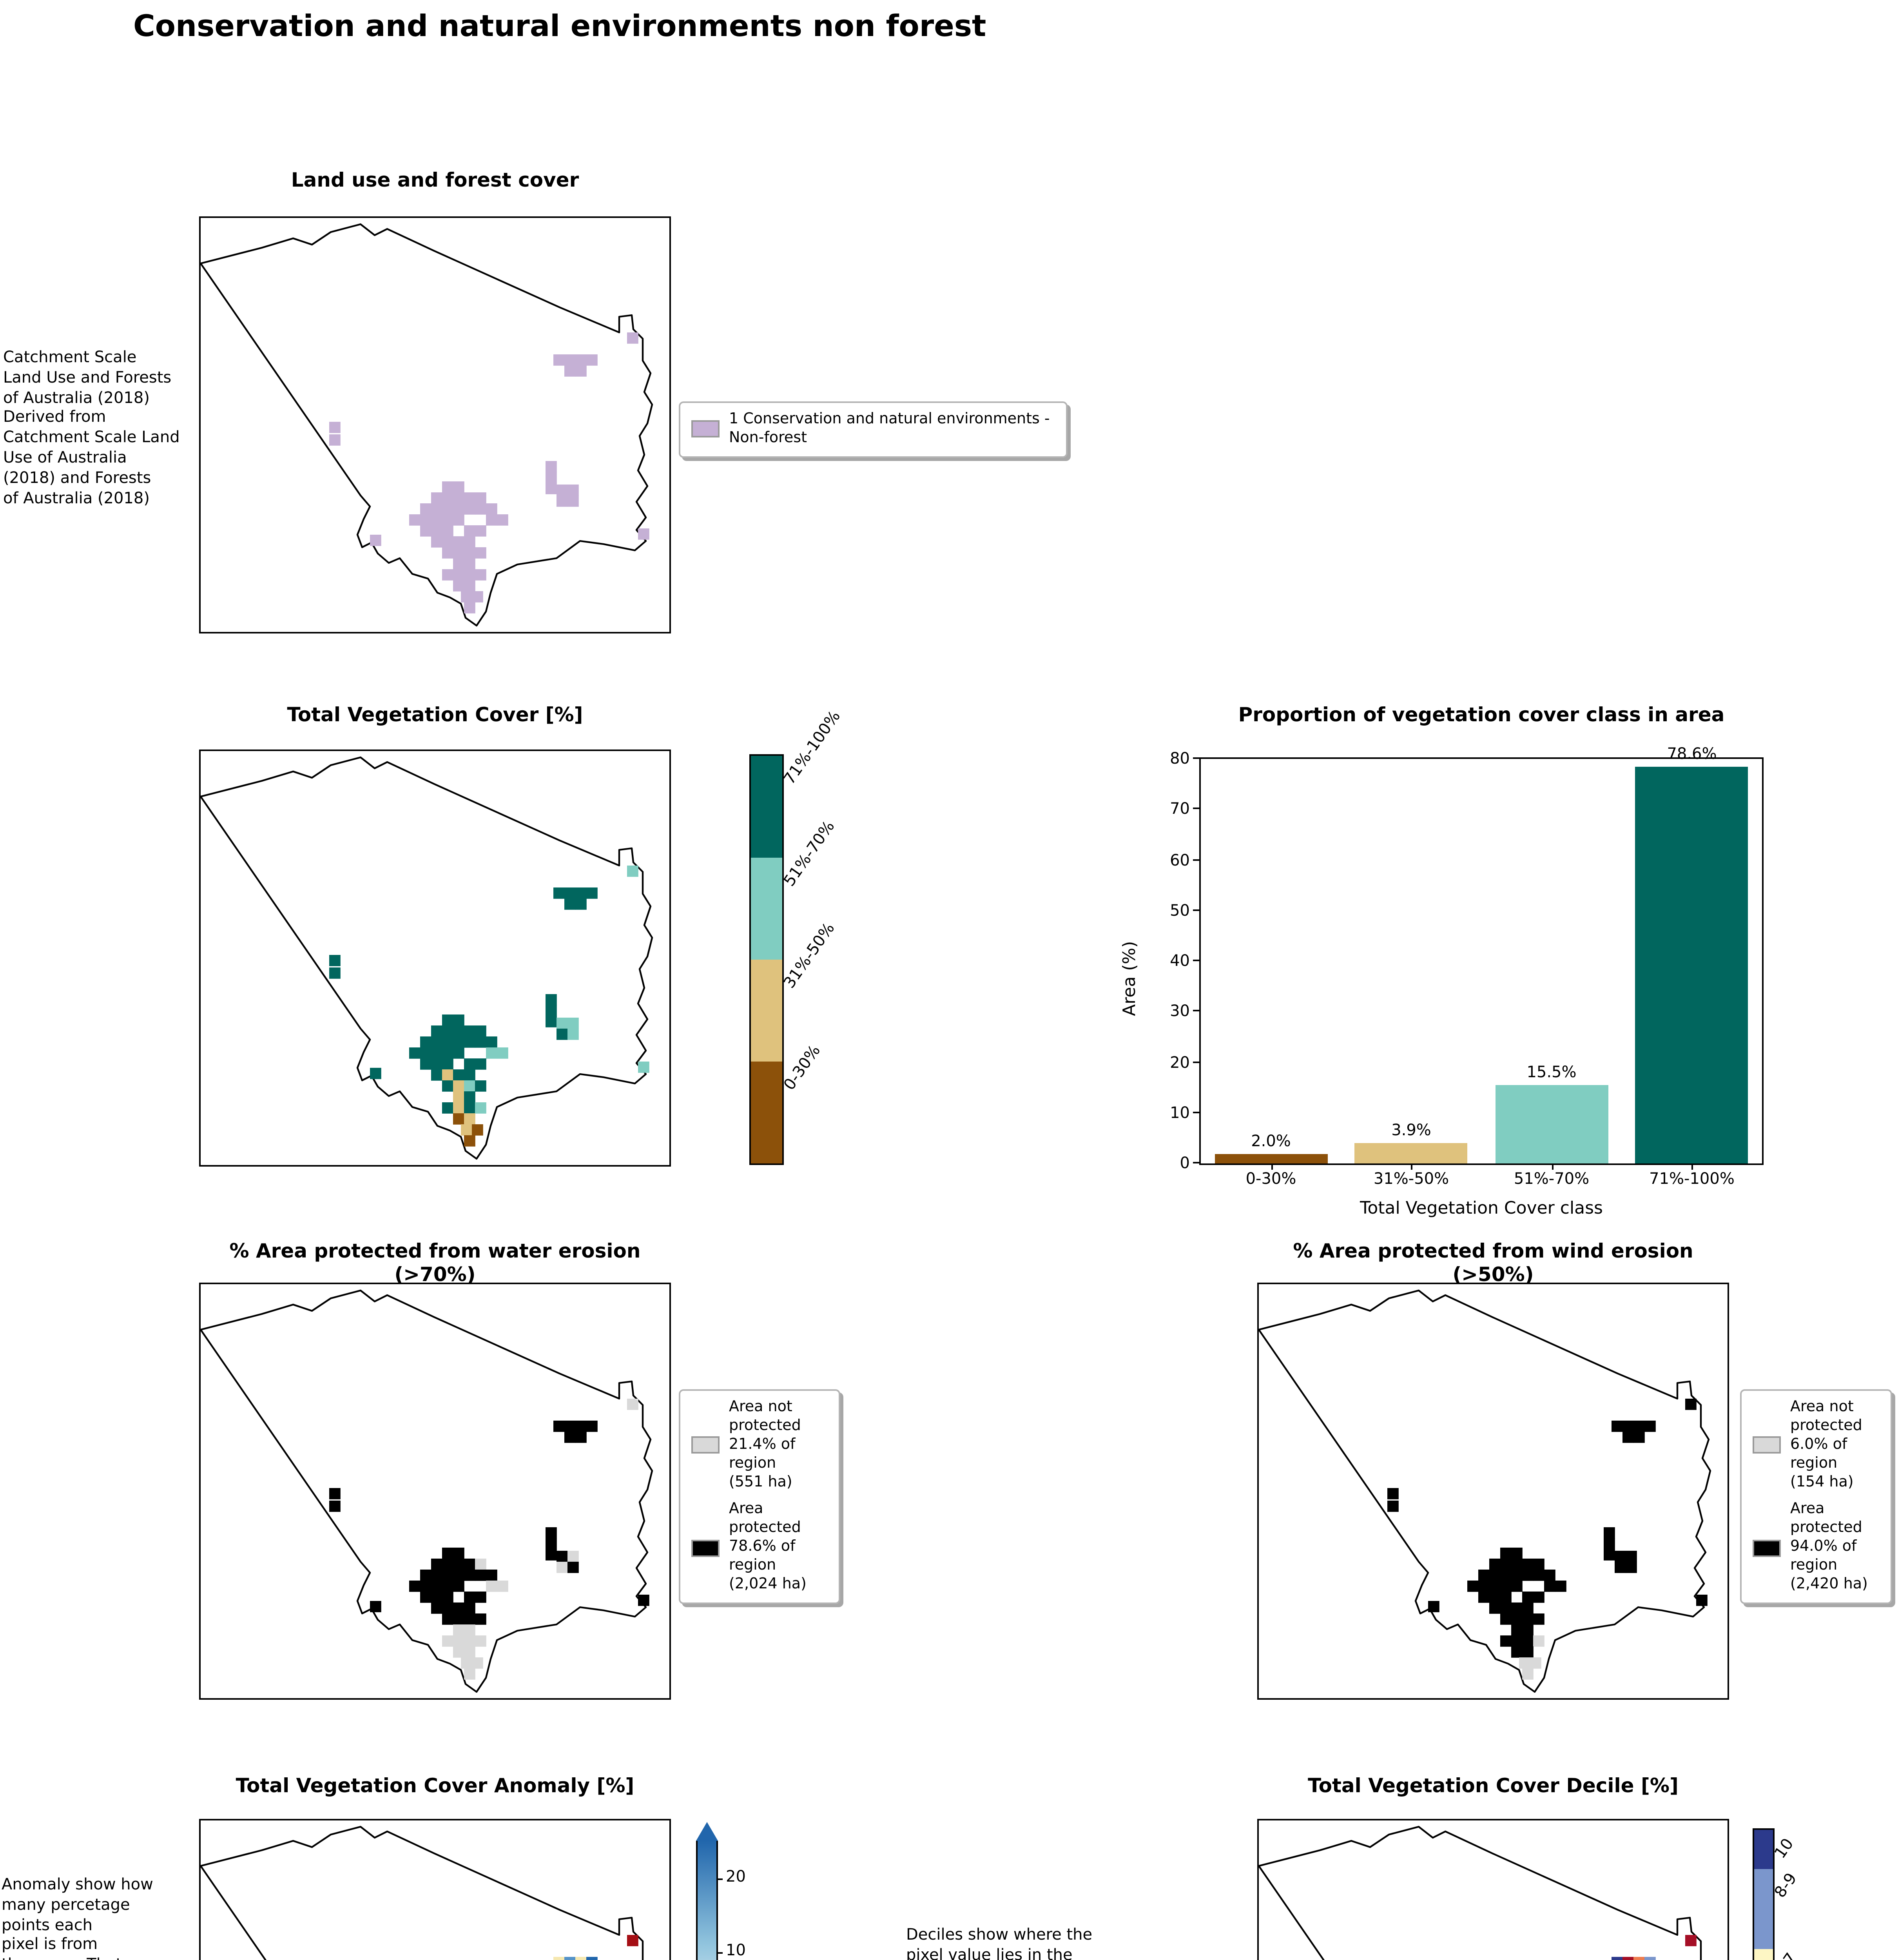  Describe the element at coordinates (435, 424) in the screenshot. I see `landuse-map` at that location.